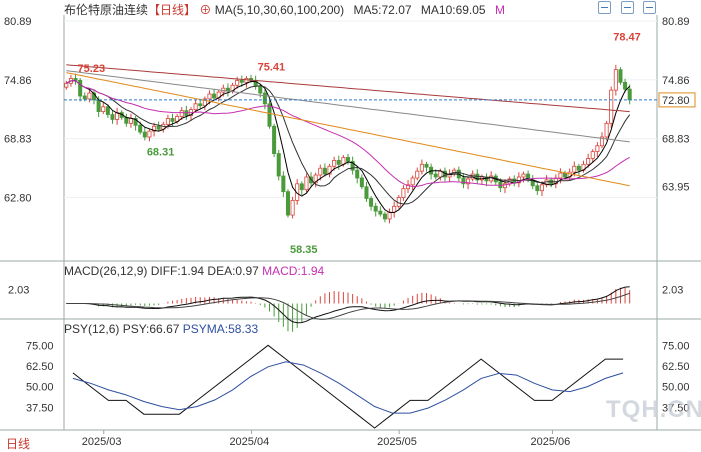  Describe the element at coordinates (348, 88) in the screenshot. I see `ma200-line` at that location.